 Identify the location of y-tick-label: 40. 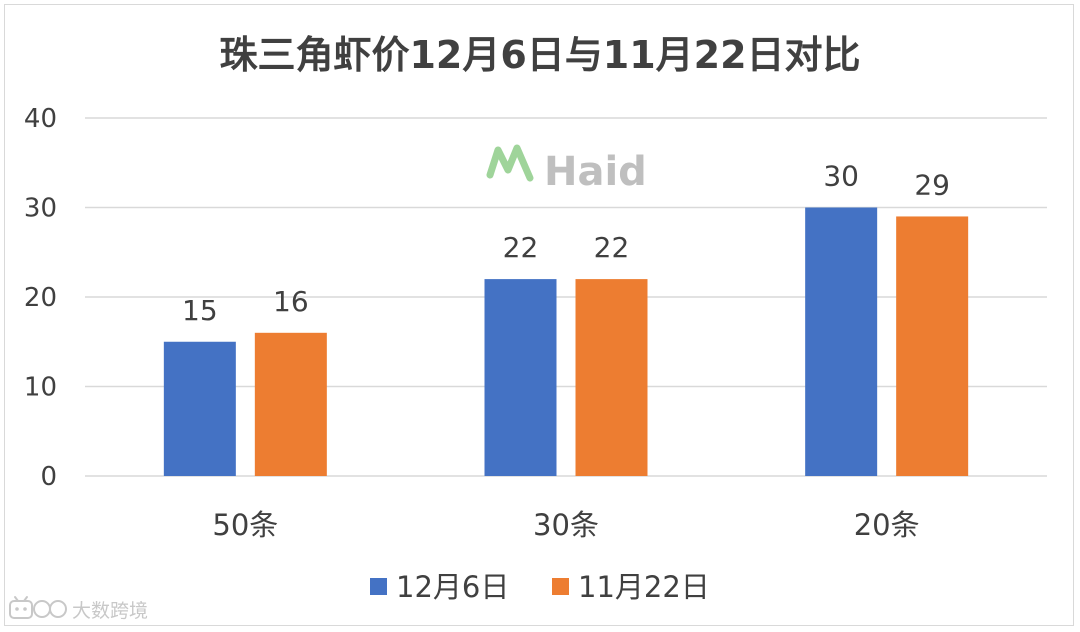
(40, 119).